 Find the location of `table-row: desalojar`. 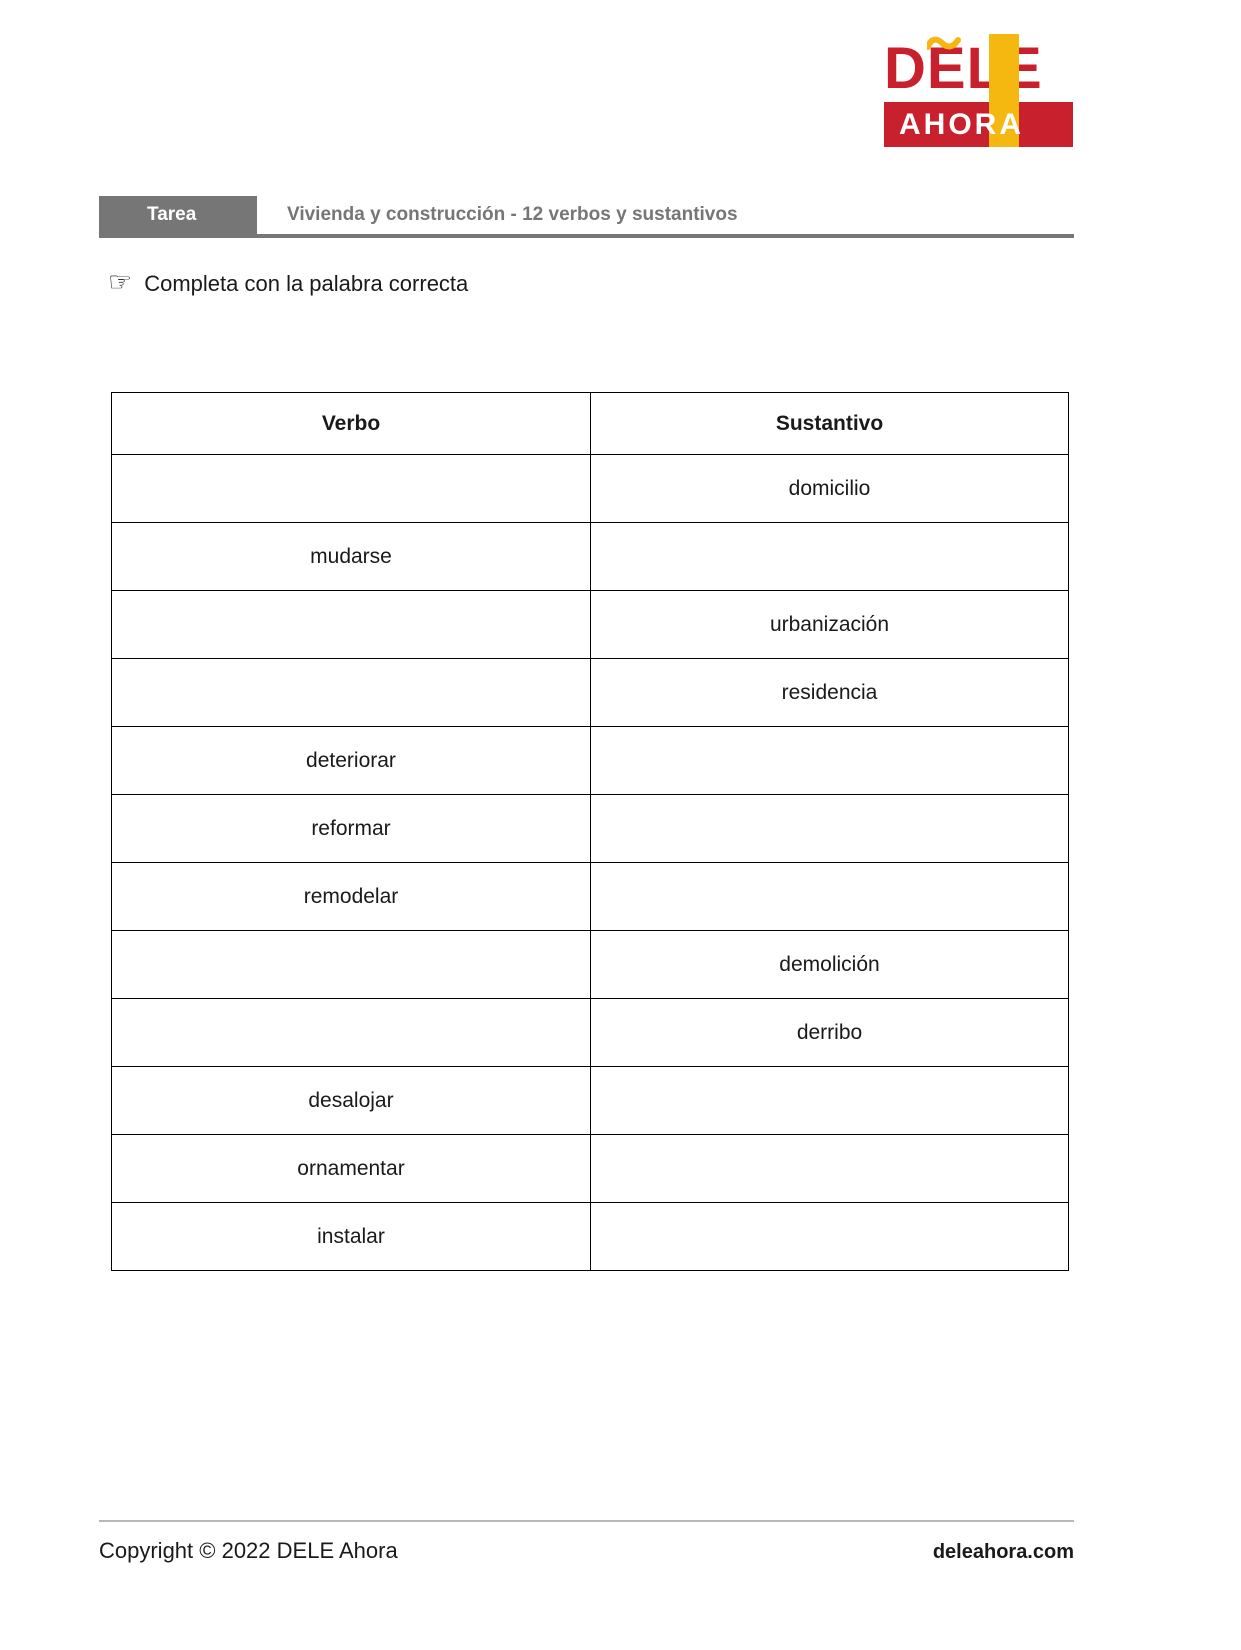

table-row: desalojar is located at coordinates (590, 1100).